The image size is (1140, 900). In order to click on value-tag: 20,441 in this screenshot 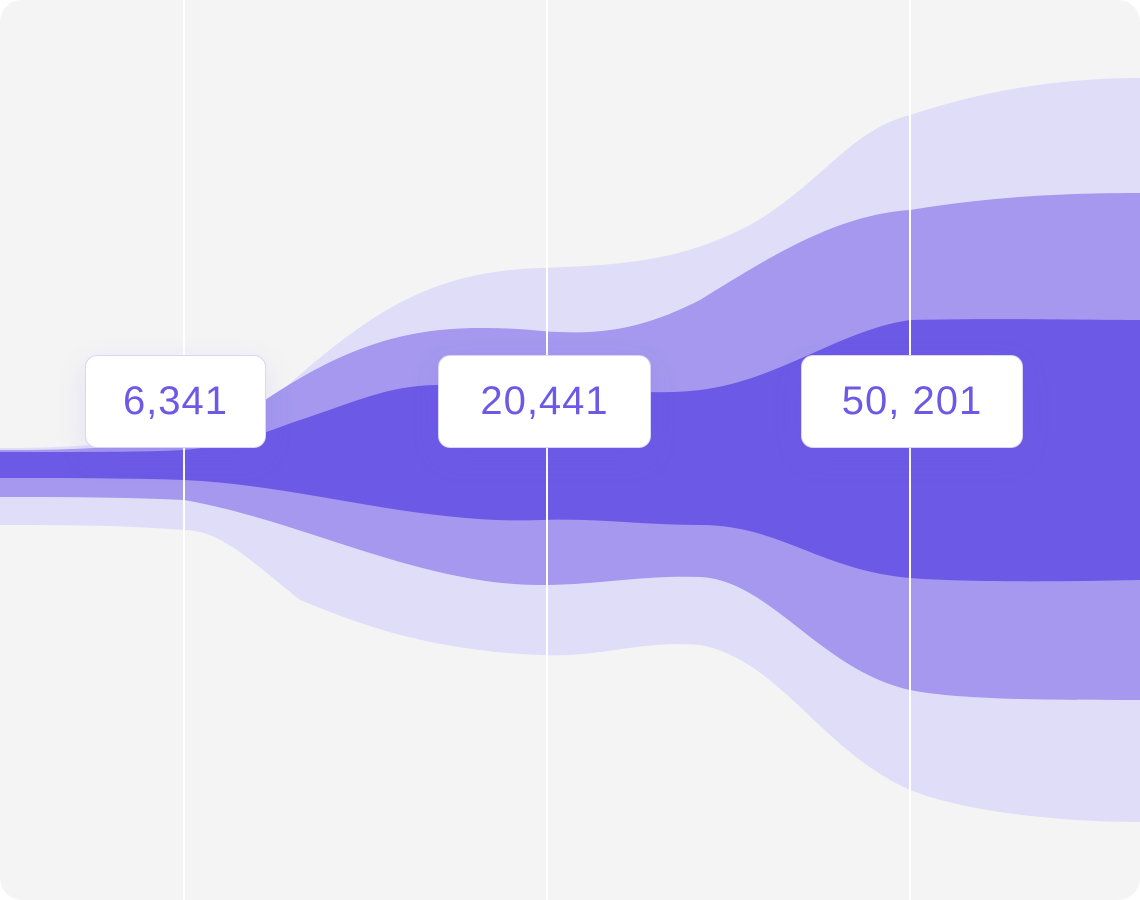, I will do `click(544, 401)`.